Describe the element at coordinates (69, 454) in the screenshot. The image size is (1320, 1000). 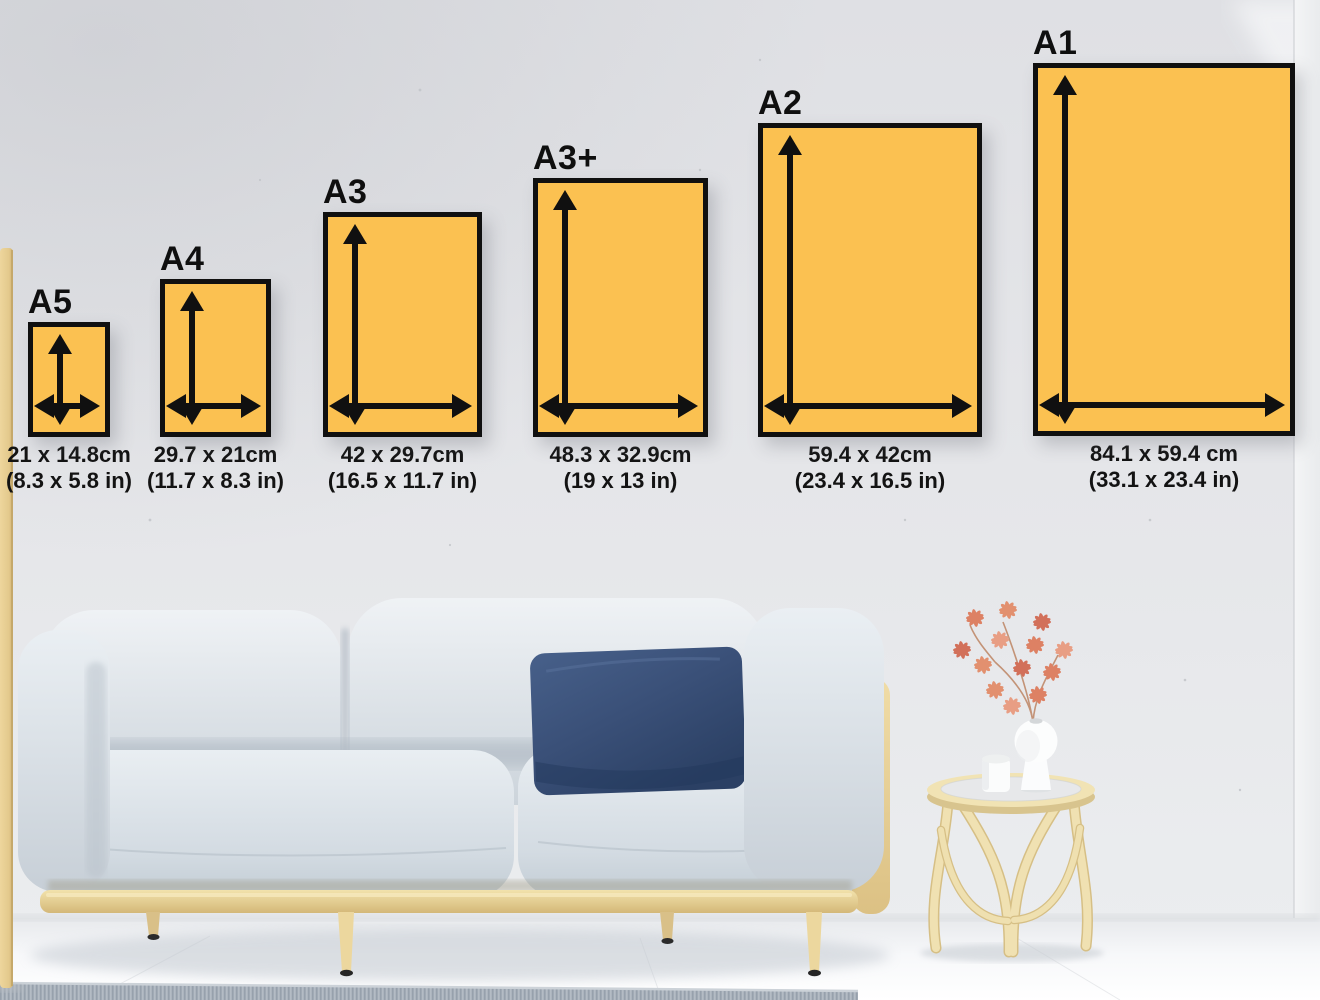
I see `size-cm: 21 x 14.8cm` at that location.